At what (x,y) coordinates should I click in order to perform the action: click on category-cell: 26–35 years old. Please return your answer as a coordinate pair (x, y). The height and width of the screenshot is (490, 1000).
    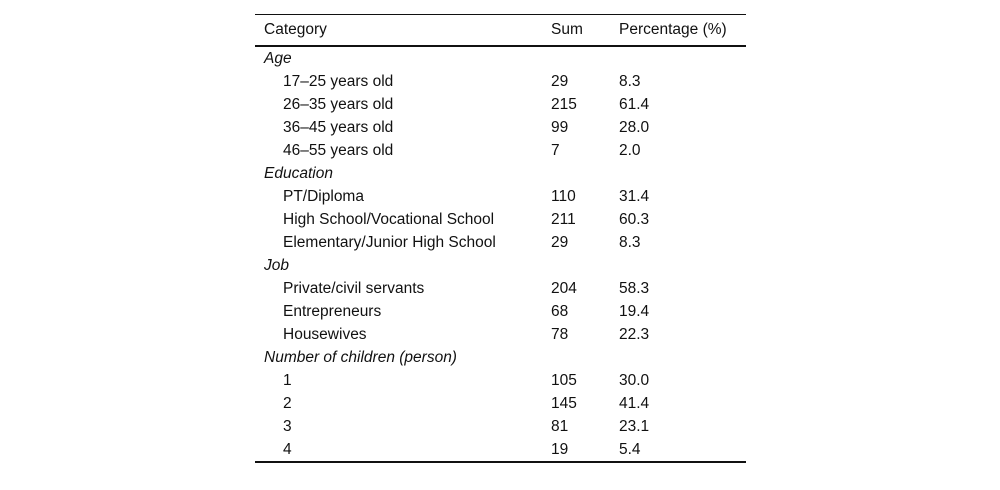
    Looking at the image, I should click on (338, 104).